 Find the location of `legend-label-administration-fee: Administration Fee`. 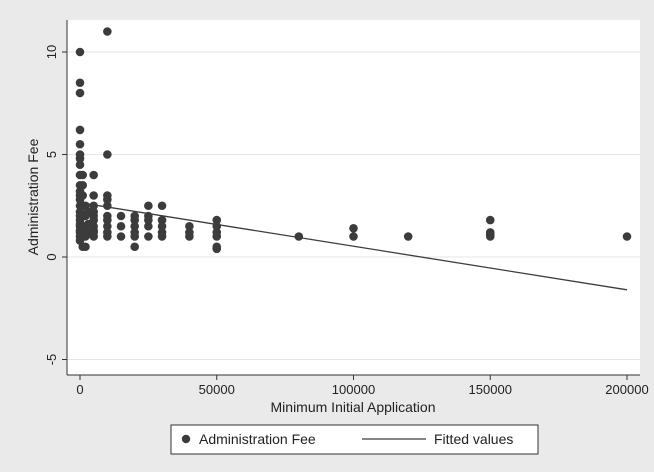

legend-label-administration-fee: Administration Fee is located at coordinates (257, 439).